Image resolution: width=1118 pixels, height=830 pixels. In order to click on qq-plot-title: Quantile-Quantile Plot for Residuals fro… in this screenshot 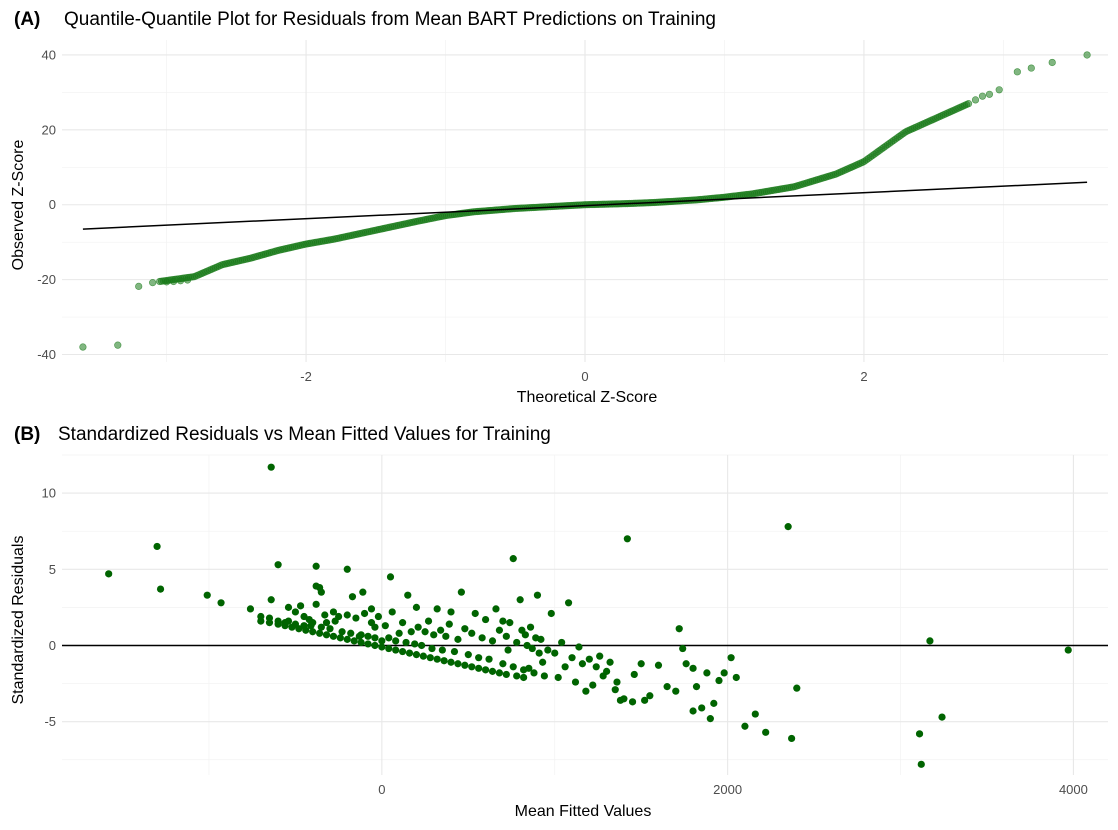, I will do `click(390, 19)`.